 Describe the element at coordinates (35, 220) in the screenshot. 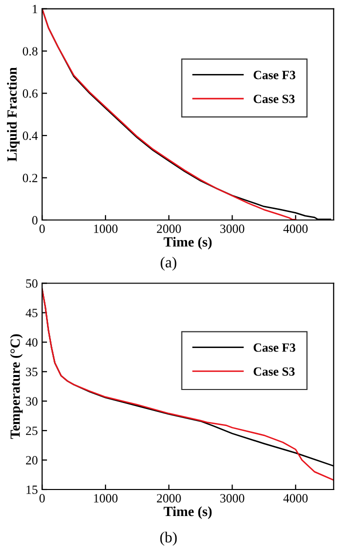

I see `y-tick-label: 0` at that location.